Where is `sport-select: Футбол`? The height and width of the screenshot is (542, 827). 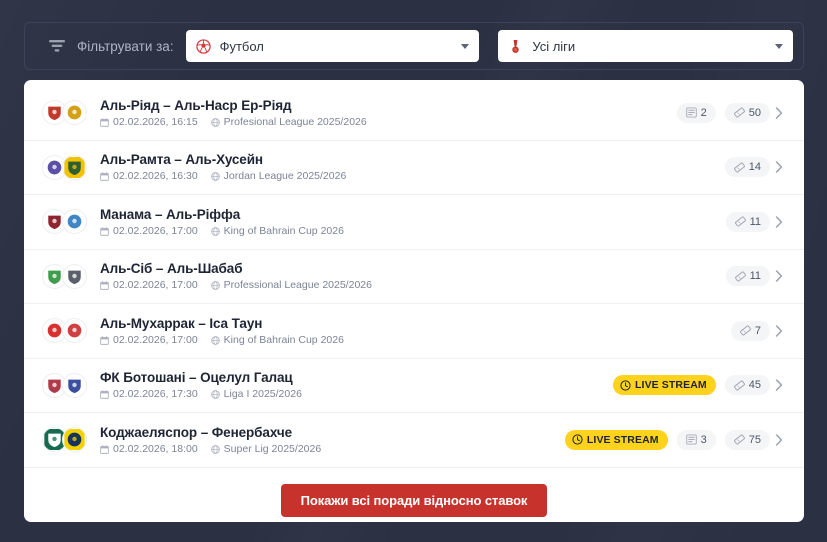 sport-select: Футбол is located at coordinates (332, 46).